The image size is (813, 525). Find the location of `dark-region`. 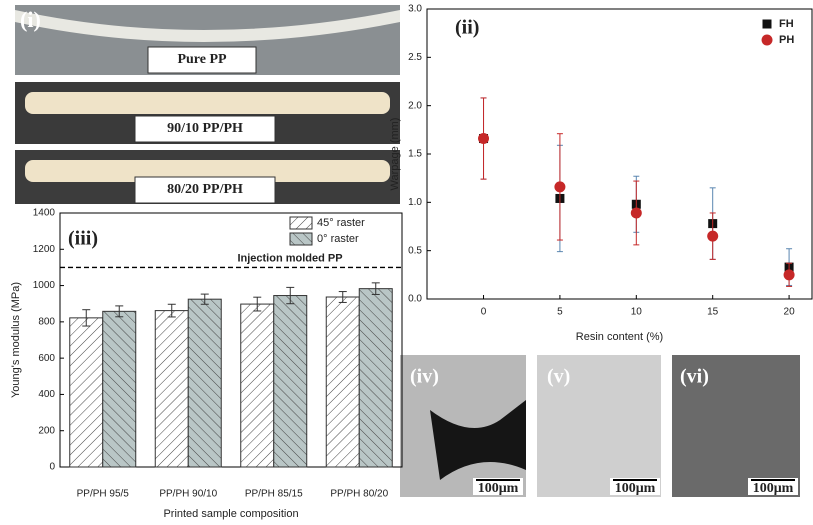

dark-region is located at coordinates (478, 440).